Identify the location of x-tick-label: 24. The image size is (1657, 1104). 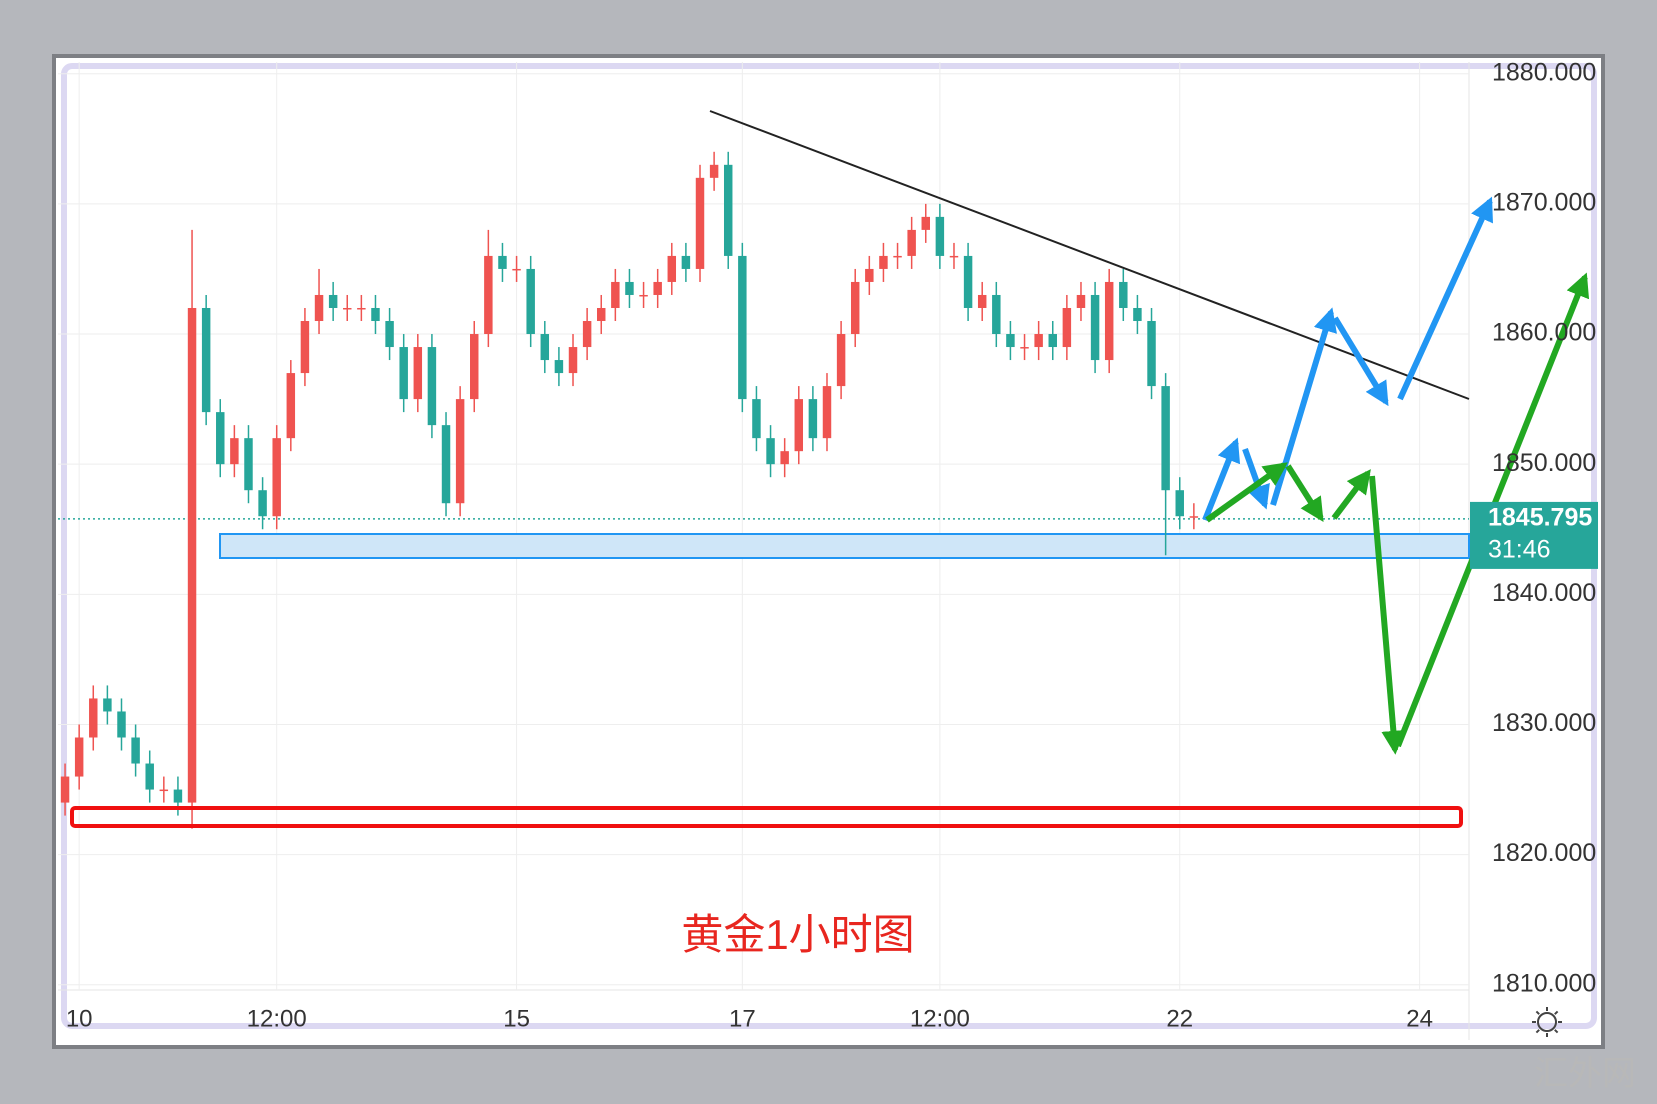
(1419, 1018).